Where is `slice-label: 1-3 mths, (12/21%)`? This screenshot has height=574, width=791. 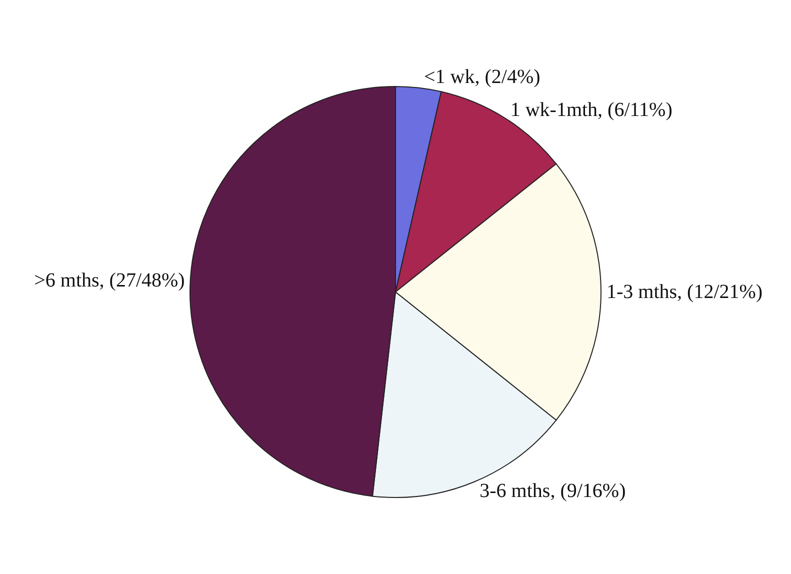
slice-label: 1-3 mths, (12/21%) is located at coordinates (684, 292).